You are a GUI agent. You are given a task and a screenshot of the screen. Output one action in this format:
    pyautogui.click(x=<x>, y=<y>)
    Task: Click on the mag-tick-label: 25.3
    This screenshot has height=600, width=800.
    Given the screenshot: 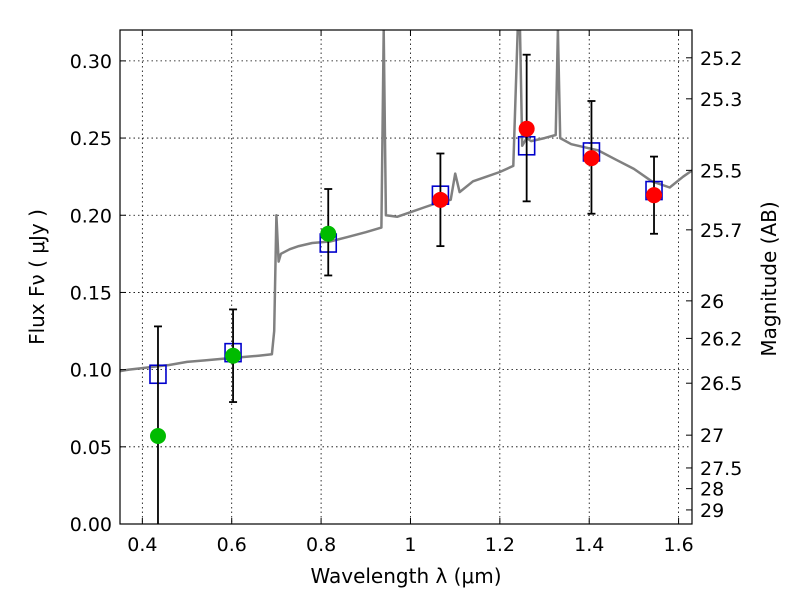 What is the action you would take?
    pyautogui.click(x=721, y=100)
    